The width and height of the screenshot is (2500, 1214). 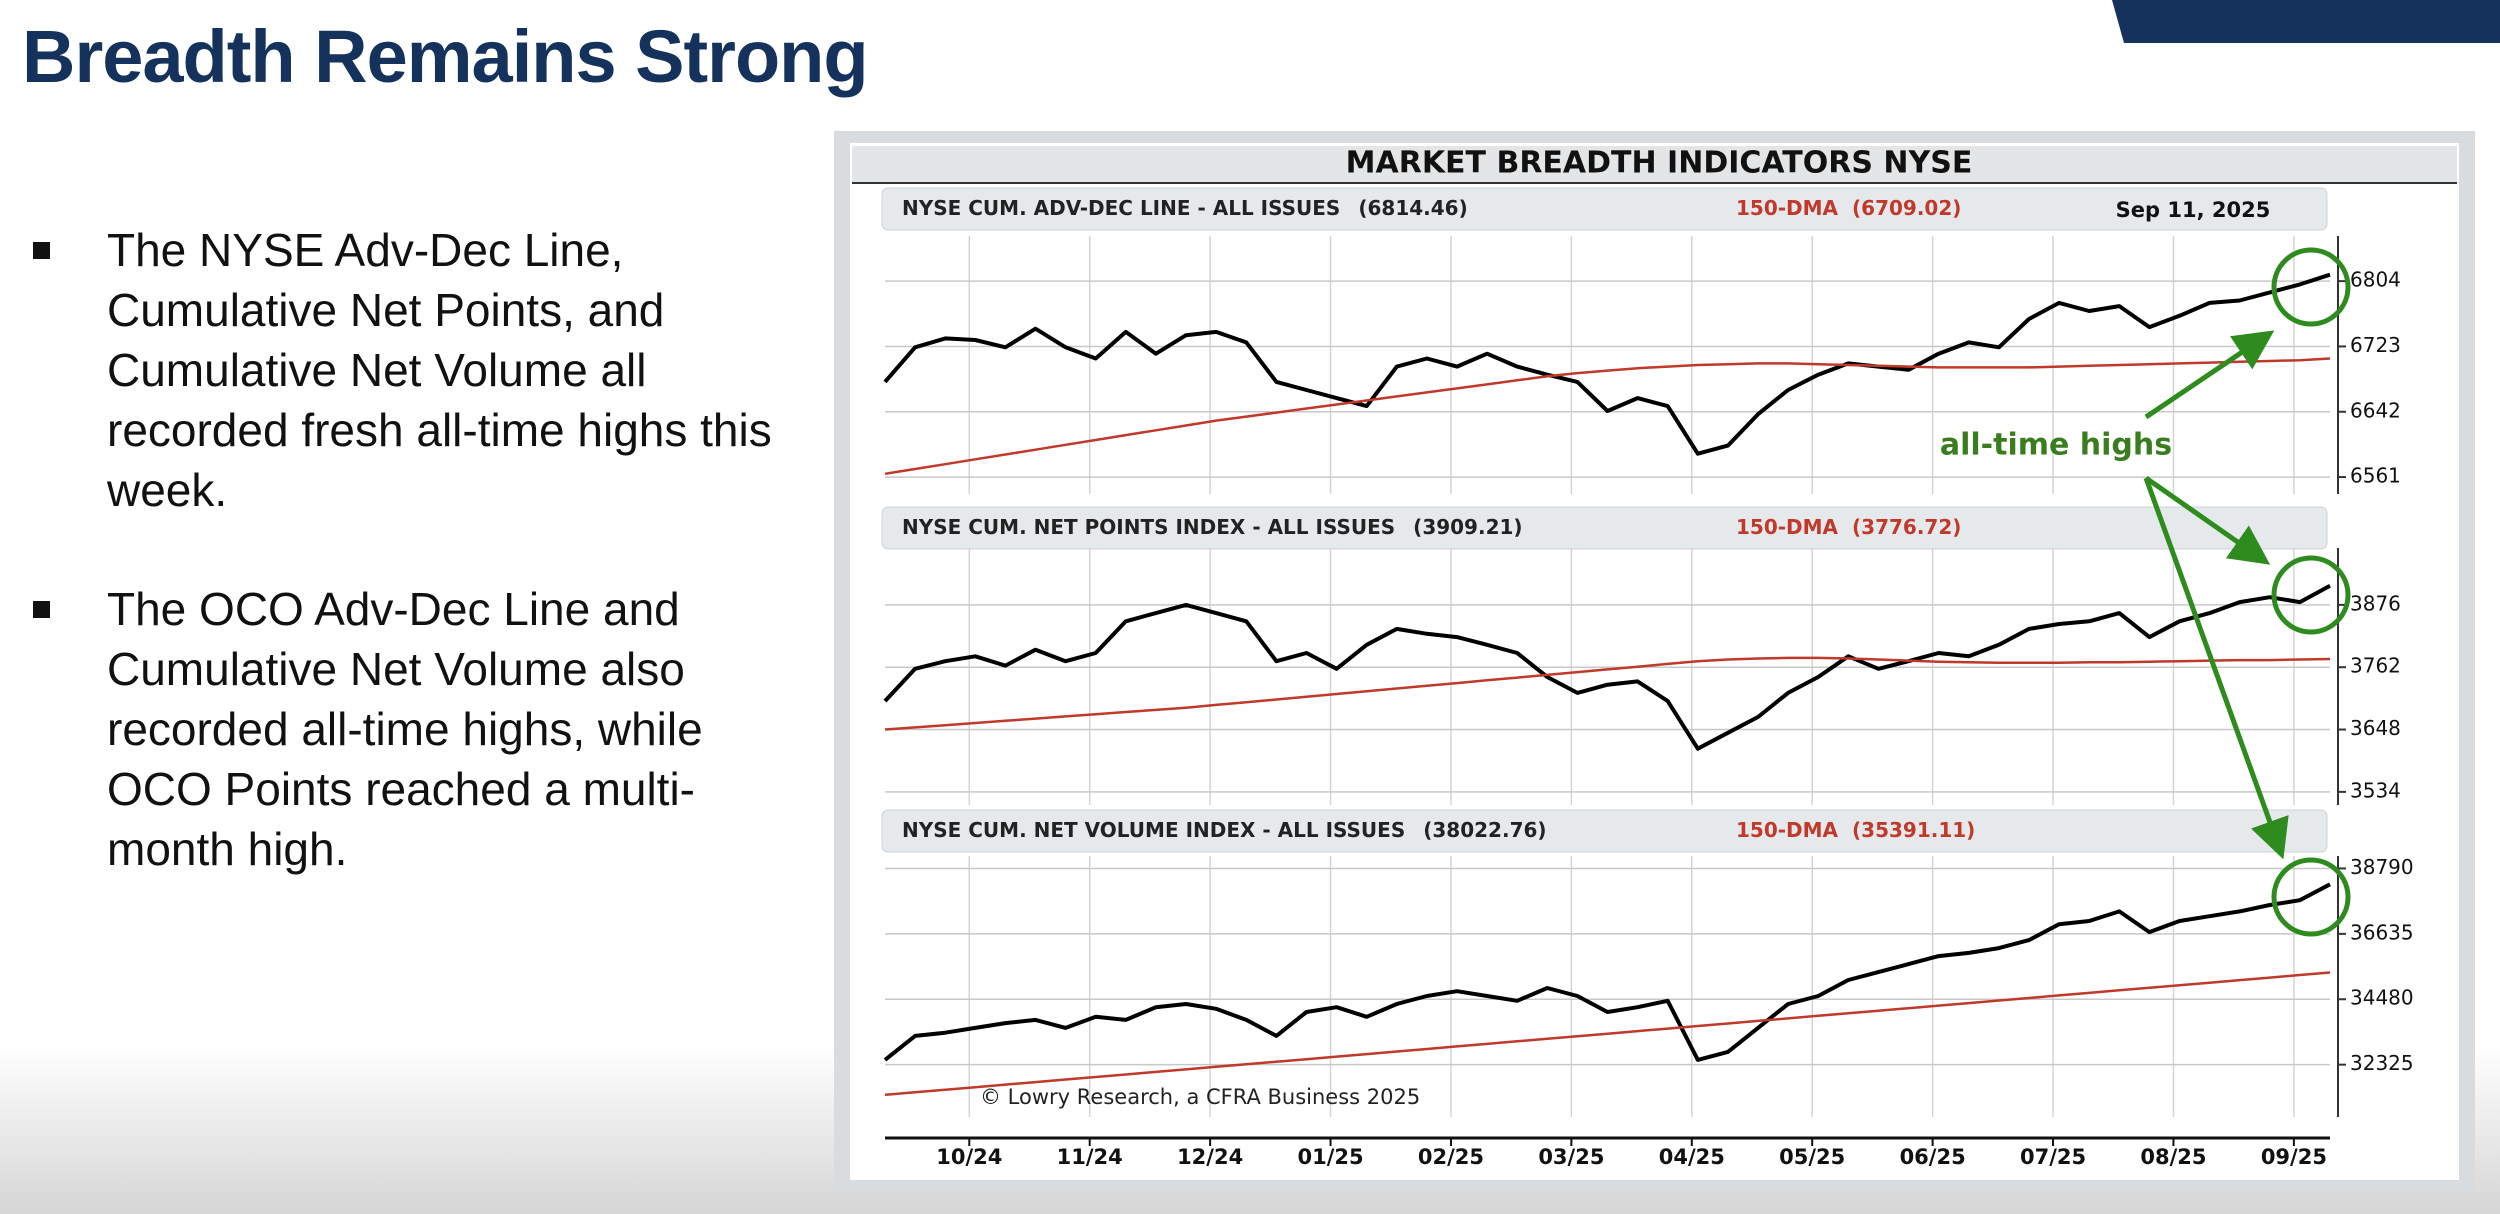 What do you see at coordinates (1812, 1157) in the screenshot?
I see `x-tick-label: 05/25` at bounding box center [1812, 1157].